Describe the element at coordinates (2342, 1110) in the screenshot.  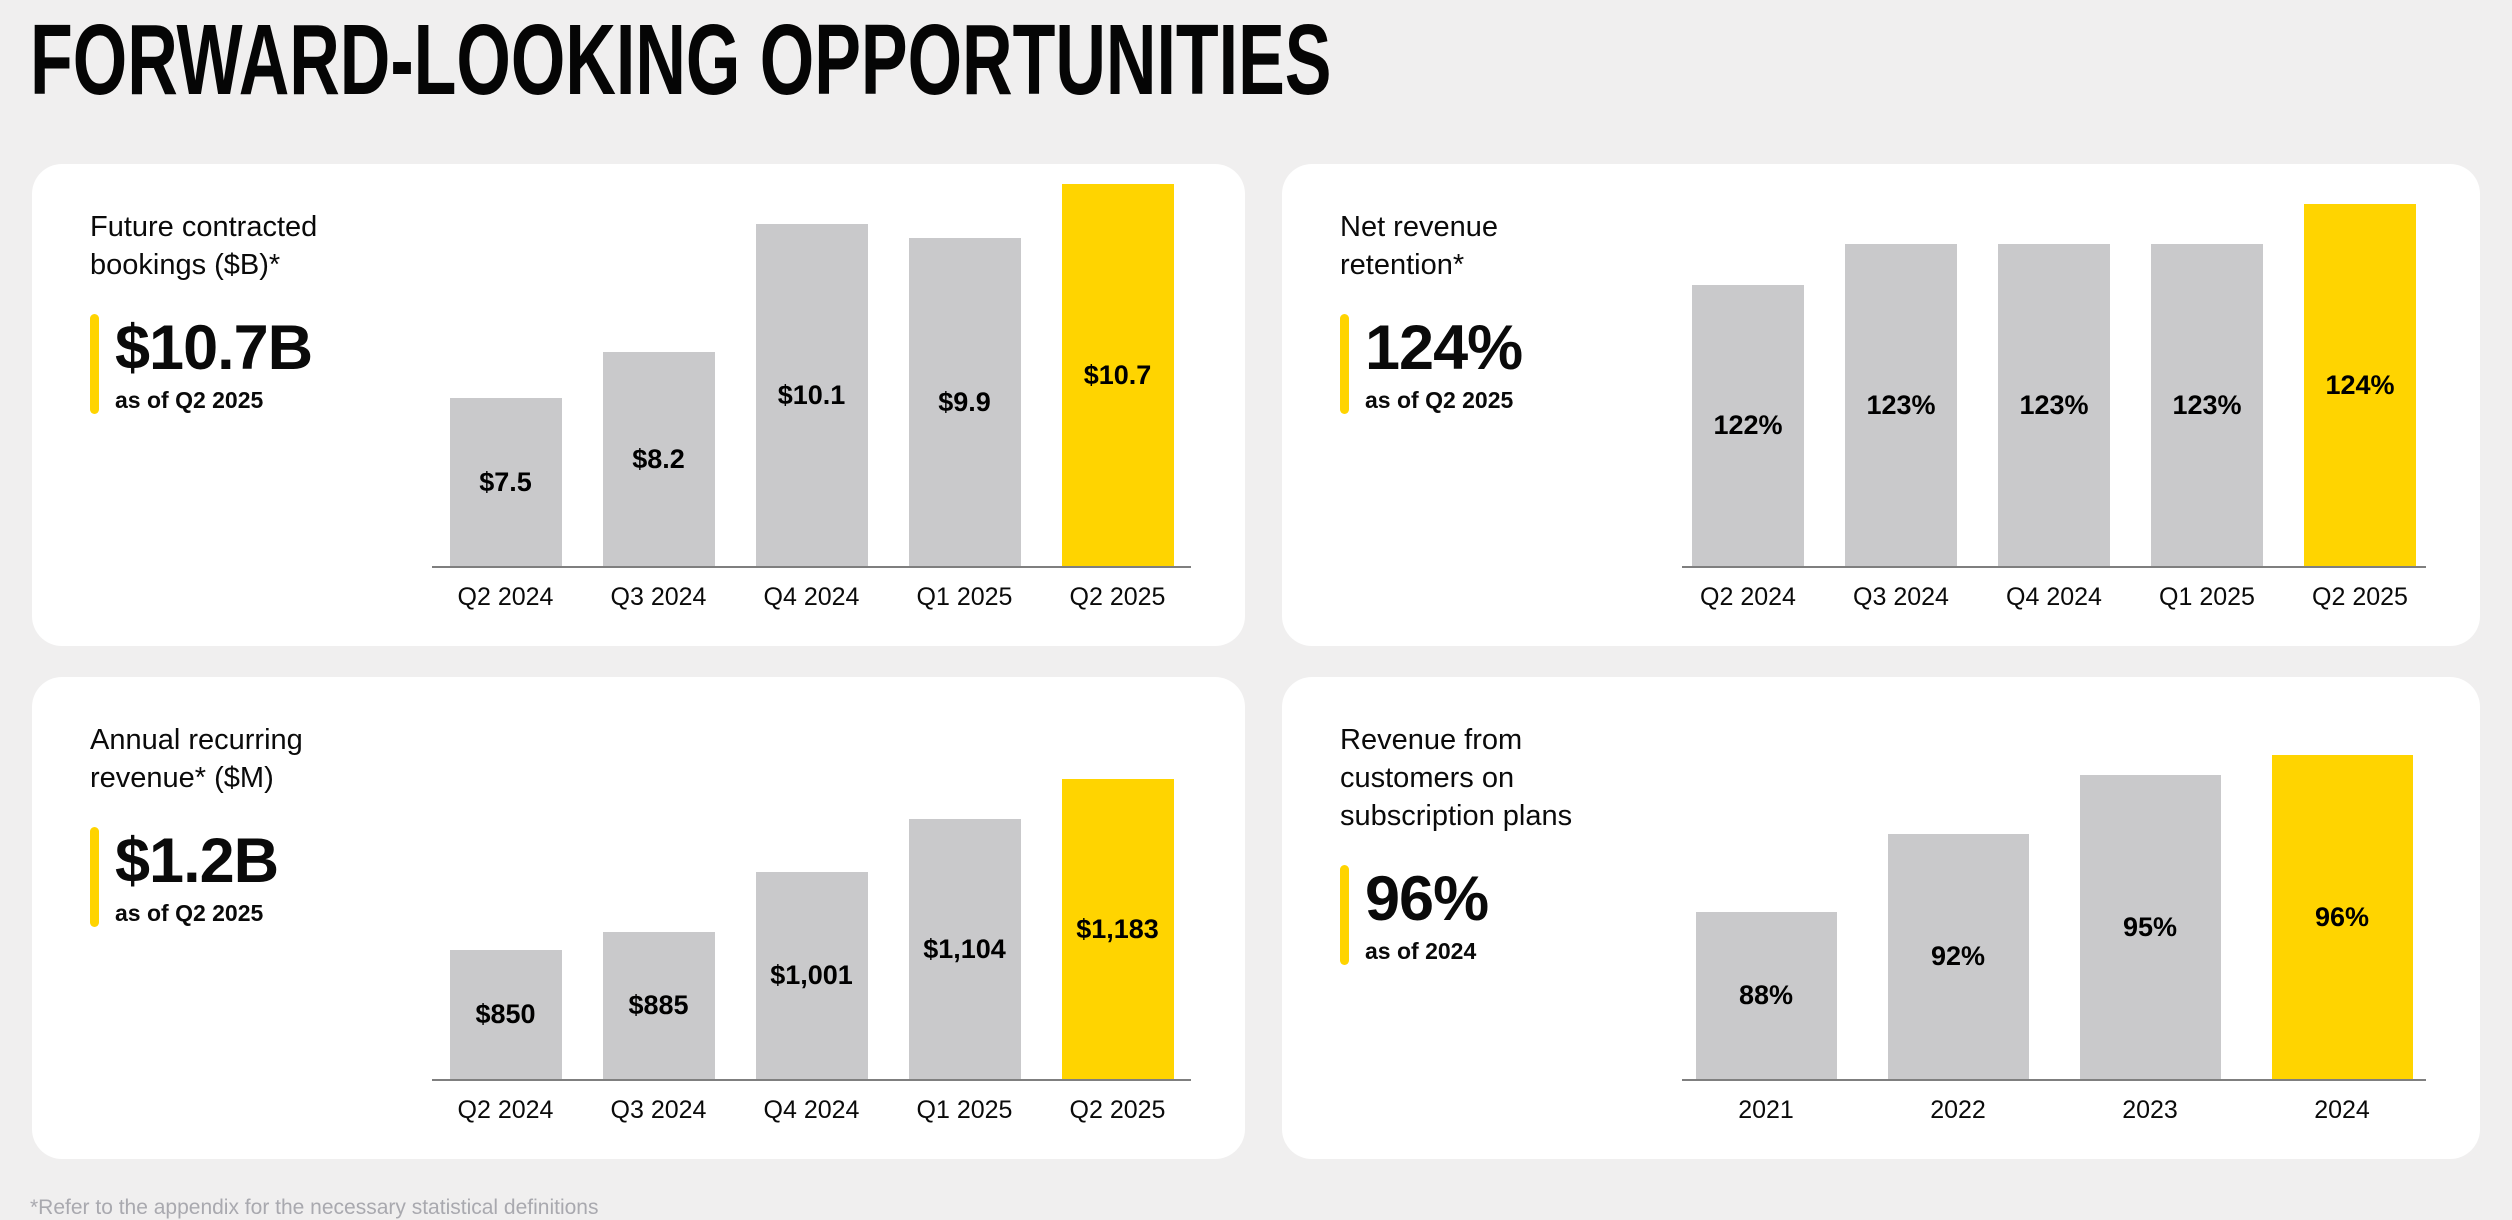
I see `x-axis-label: 2024` at that location.